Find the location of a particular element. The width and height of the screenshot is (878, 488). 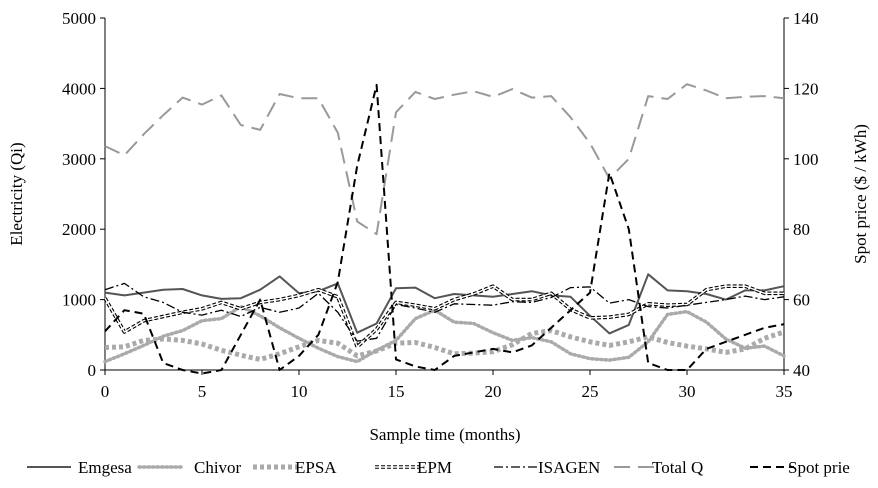

x-axis-title: Sample time (months) is located at coordinates (444, 434).